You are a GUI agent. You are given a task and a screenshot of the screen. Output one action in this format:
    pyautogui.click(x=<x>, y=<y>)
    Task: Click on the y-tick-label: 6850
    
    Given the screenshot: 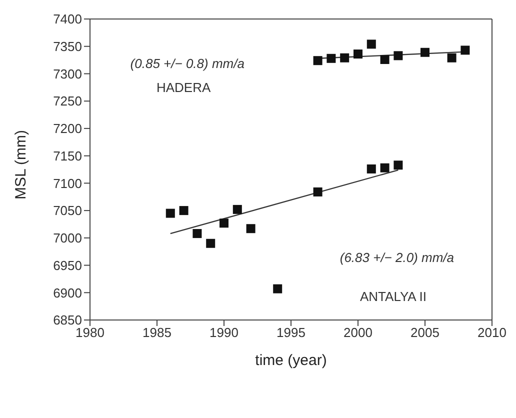 What is the action you would take?
    pyautogui.click(x=67, y=320)
    